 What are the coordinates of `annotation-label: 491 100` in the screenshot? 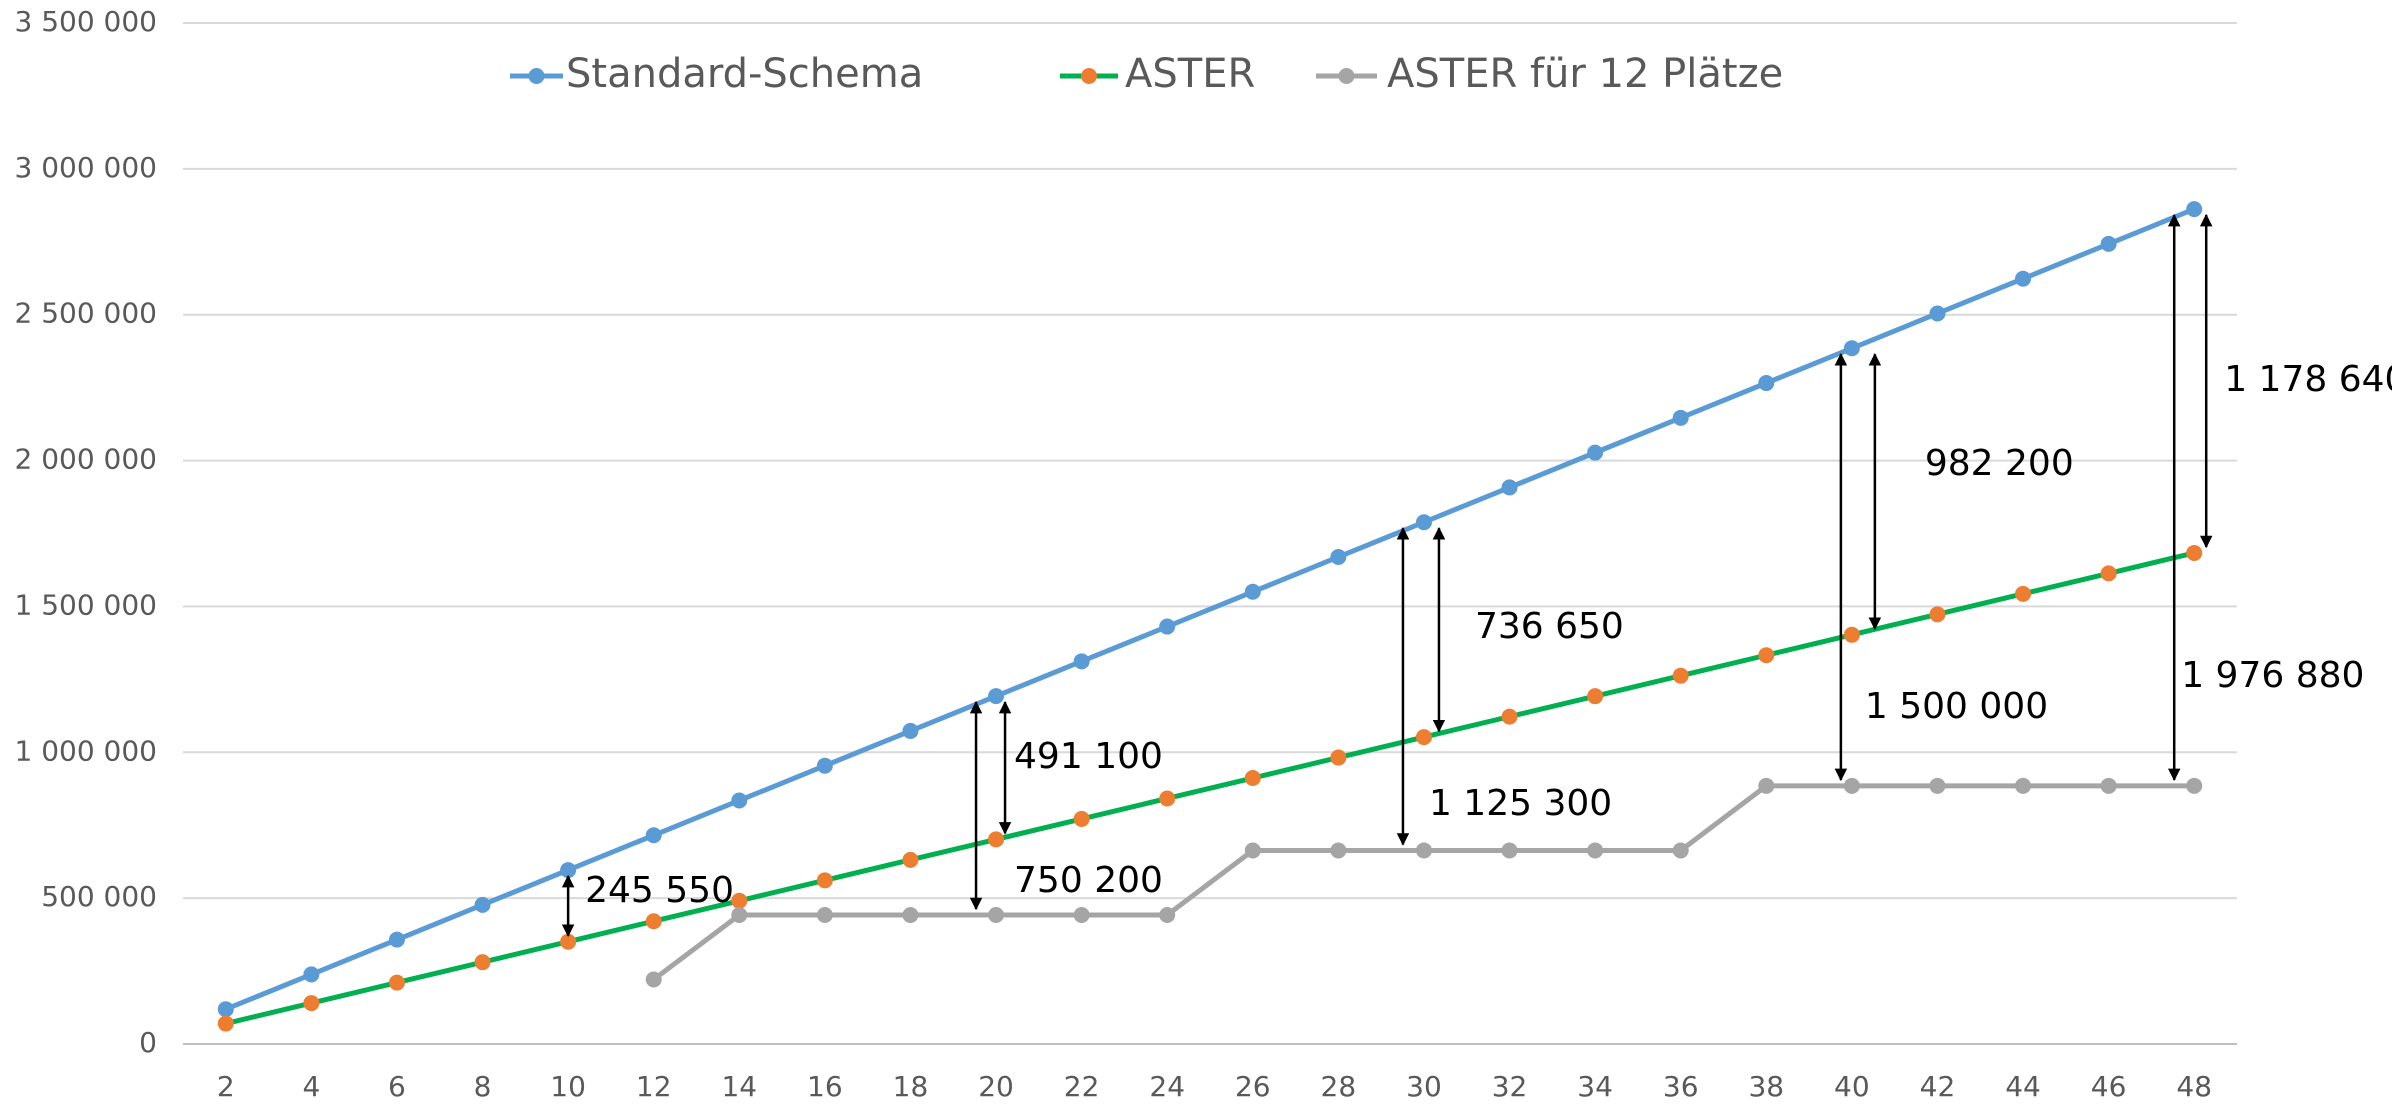 It's located at (1088, 756).